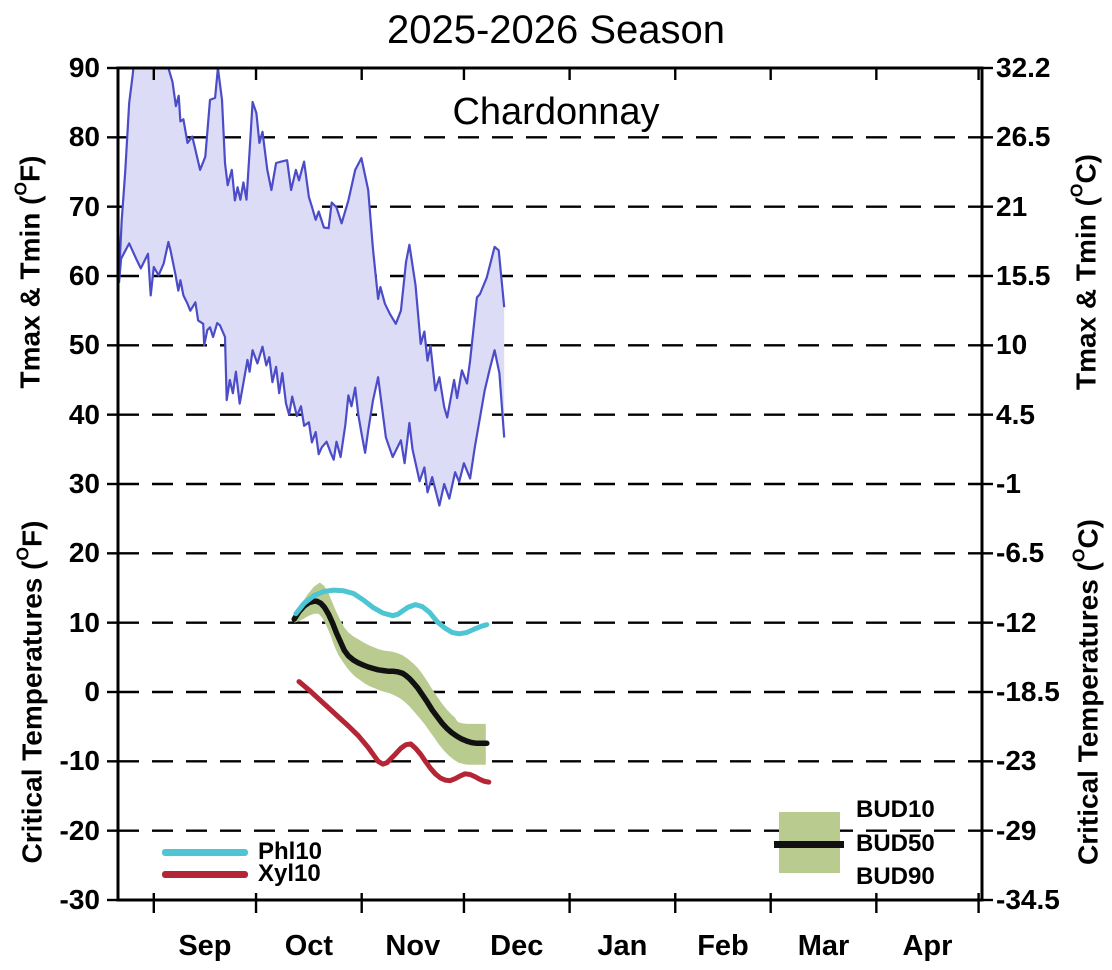  Describe the element at coordinates (723, 946) in the screenshot. I see `month-label-feb: Feb` at that location.